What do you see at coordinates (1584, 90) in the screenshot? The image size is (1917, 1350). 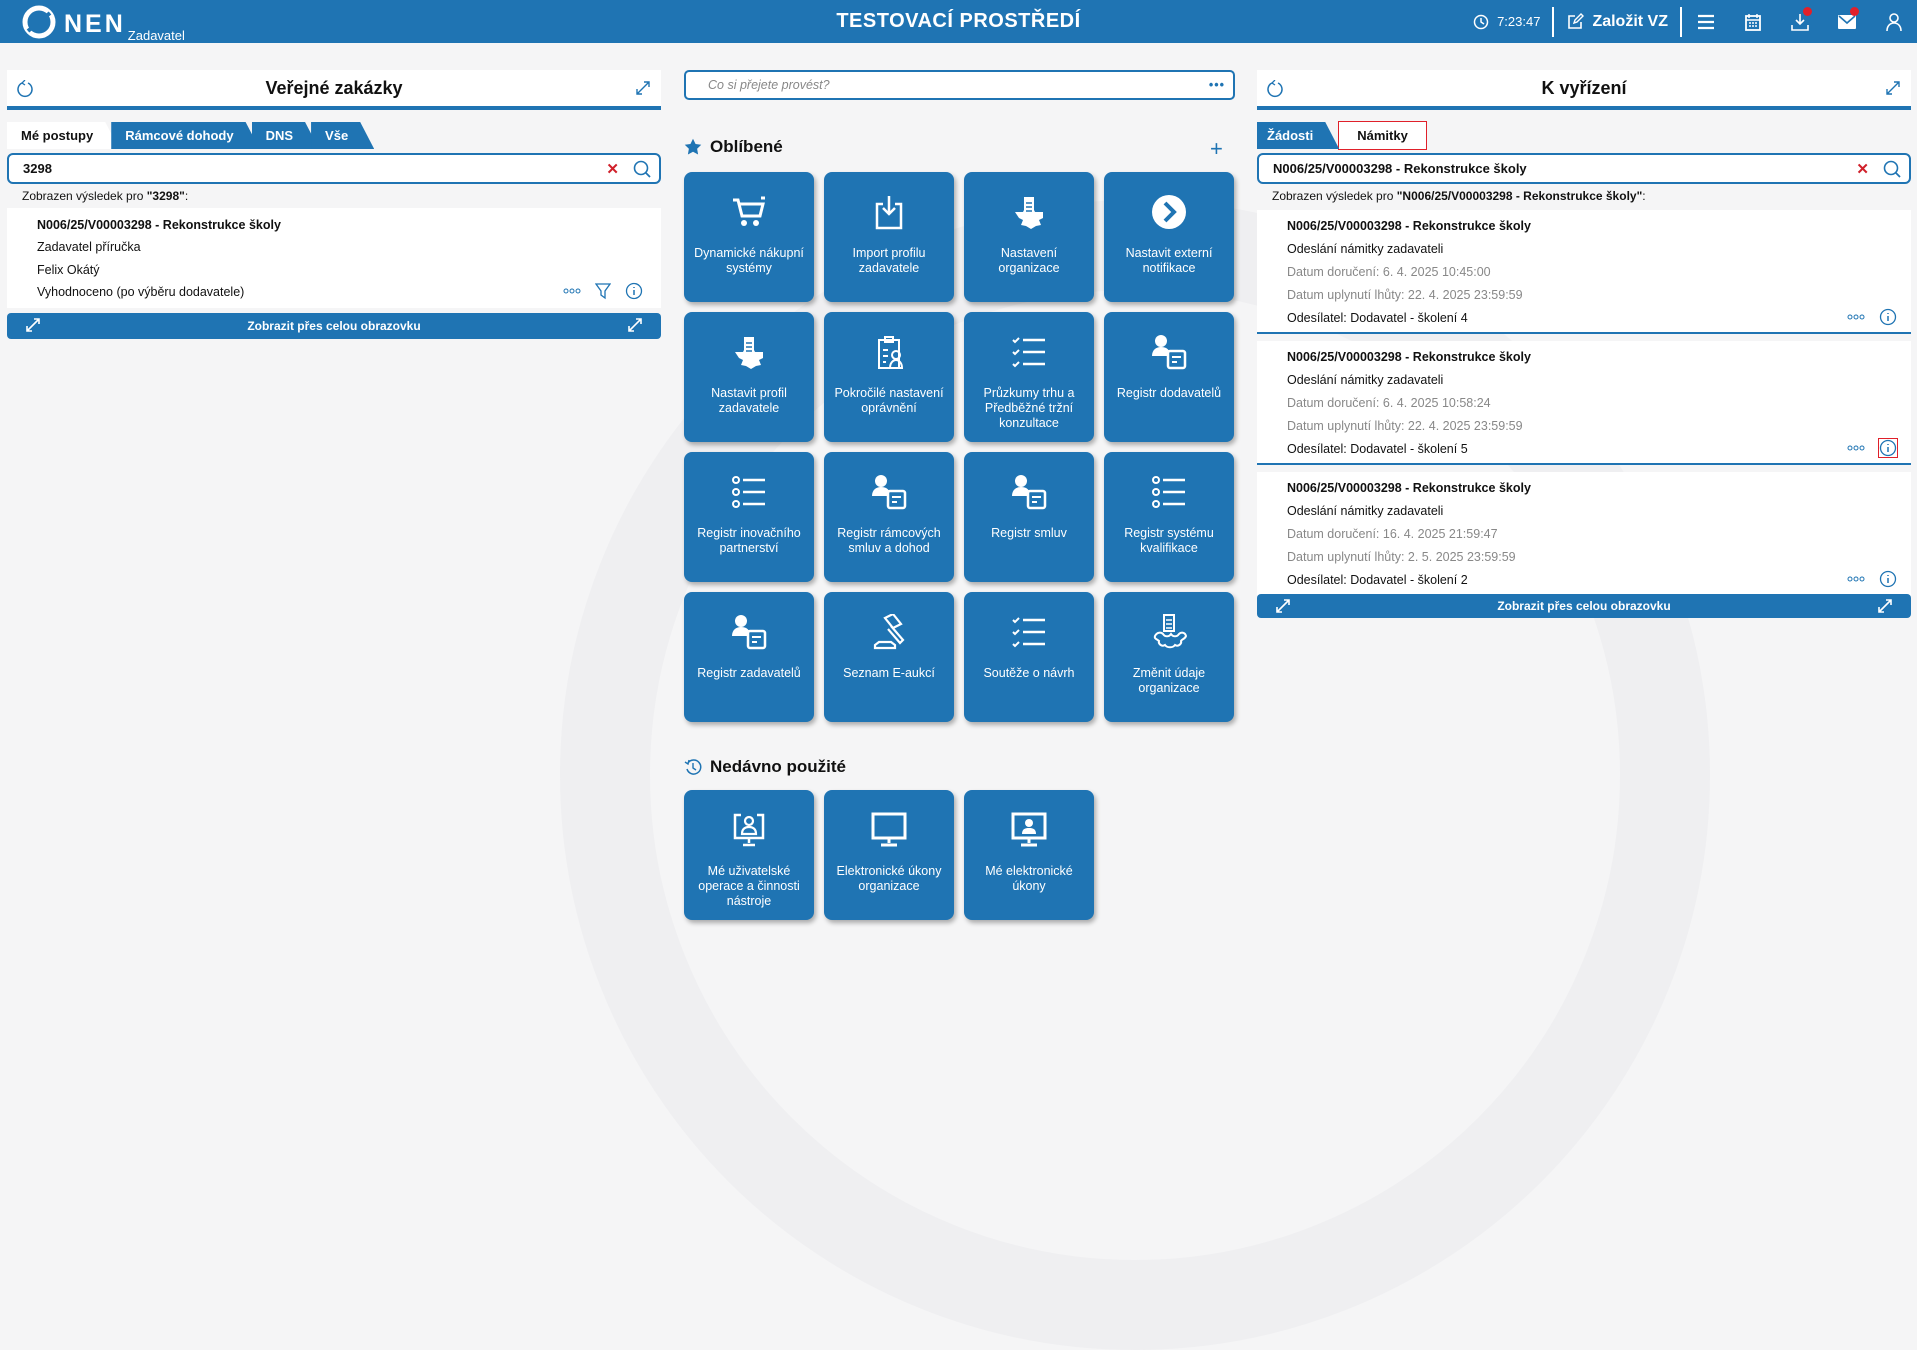 I see `panel-header: K vyřízení` at bounding box center [1584, 90].